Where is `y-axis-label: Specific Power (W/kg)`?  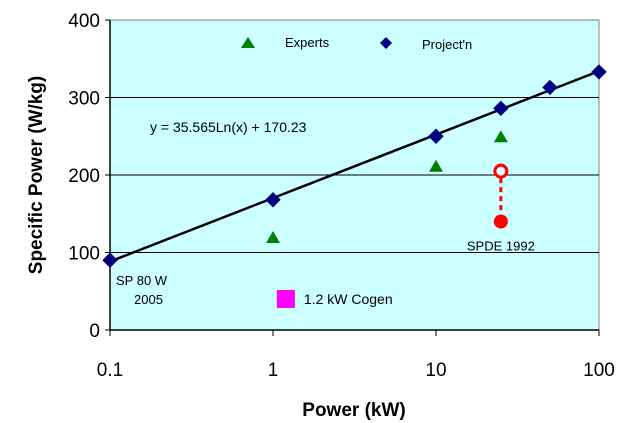 y-axis-label: Specific Power (W/kg) is located at coordinates (36, 175).